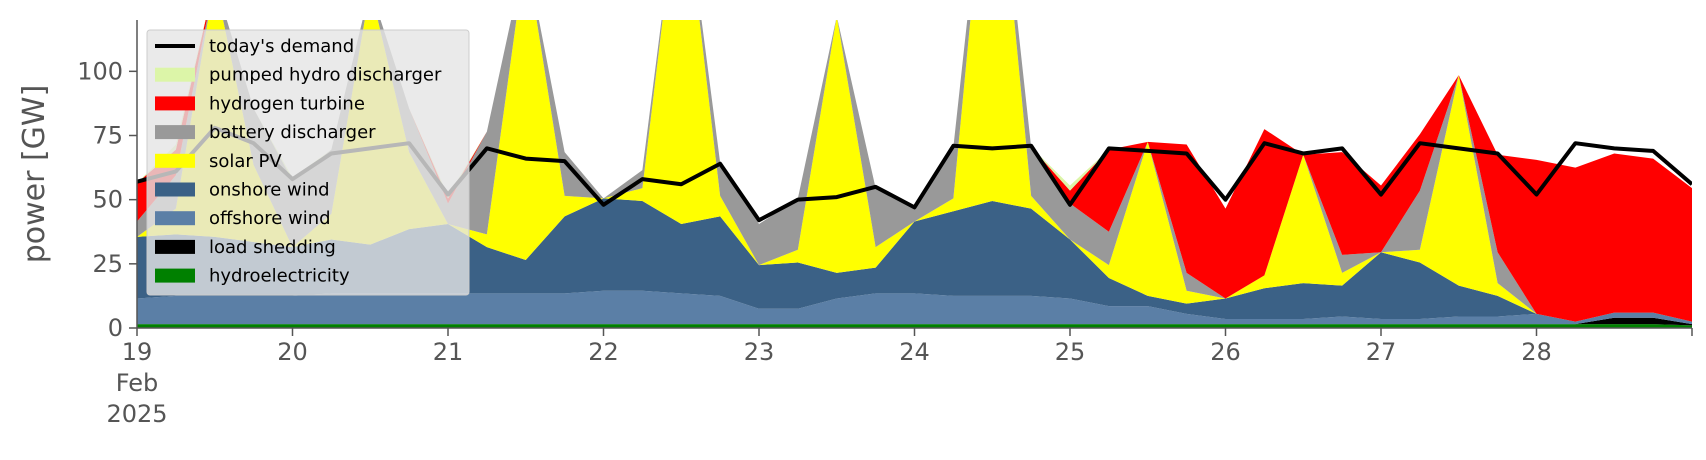 The image size is (1706, 460). What do you see at coordinates (34, 174) in the screenshot?
I see `y-axis-title: power [GW]` at bounding box center [34, 174].